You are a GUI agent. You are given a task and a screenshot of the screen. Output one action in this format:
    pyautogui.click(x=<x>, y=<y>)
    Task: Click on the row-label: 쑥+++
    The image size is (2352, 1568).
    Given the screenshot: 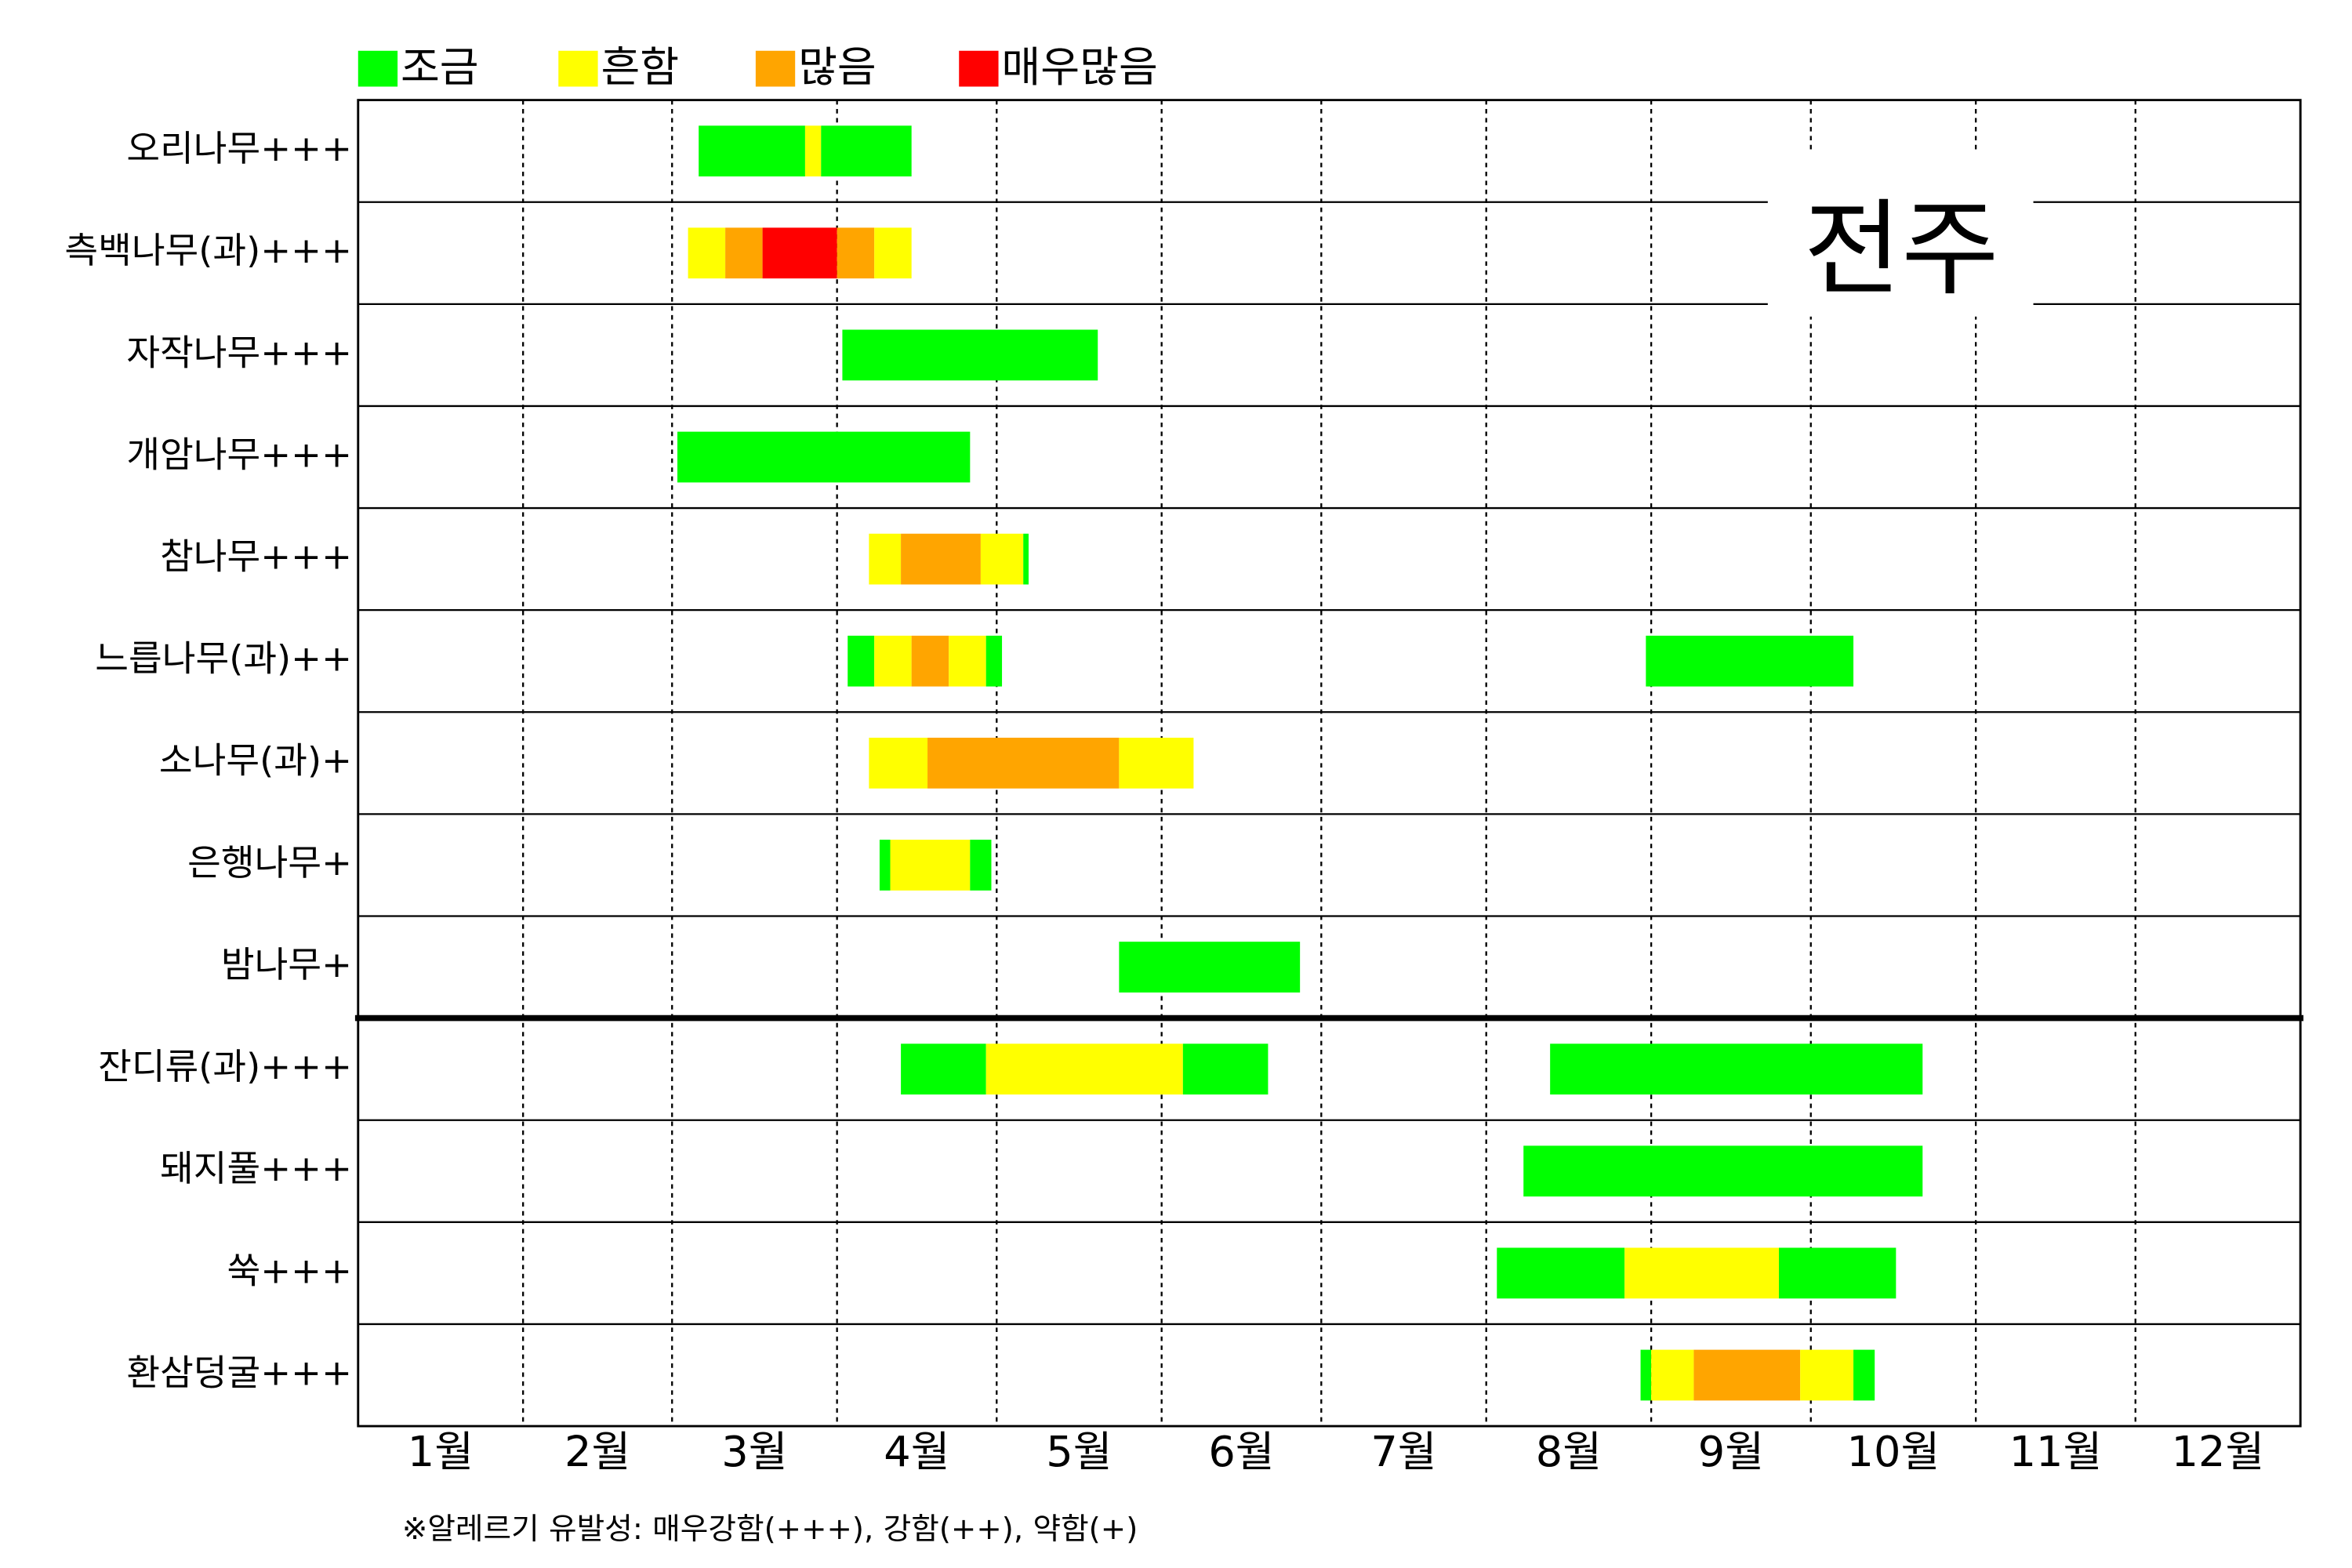 What is the action you would take?
    pyautogui.click(x=289, y=1271)
    